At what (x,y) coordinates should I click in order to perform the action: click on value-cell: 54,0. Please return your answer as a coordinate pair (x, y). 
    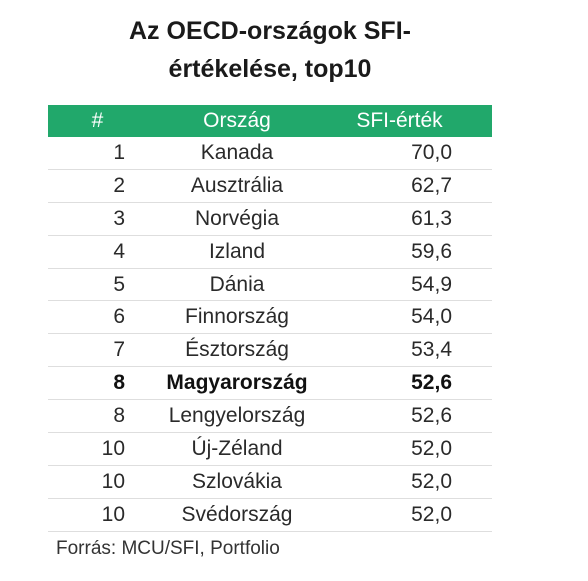
    Looking at the image, I should click on (431, 317).